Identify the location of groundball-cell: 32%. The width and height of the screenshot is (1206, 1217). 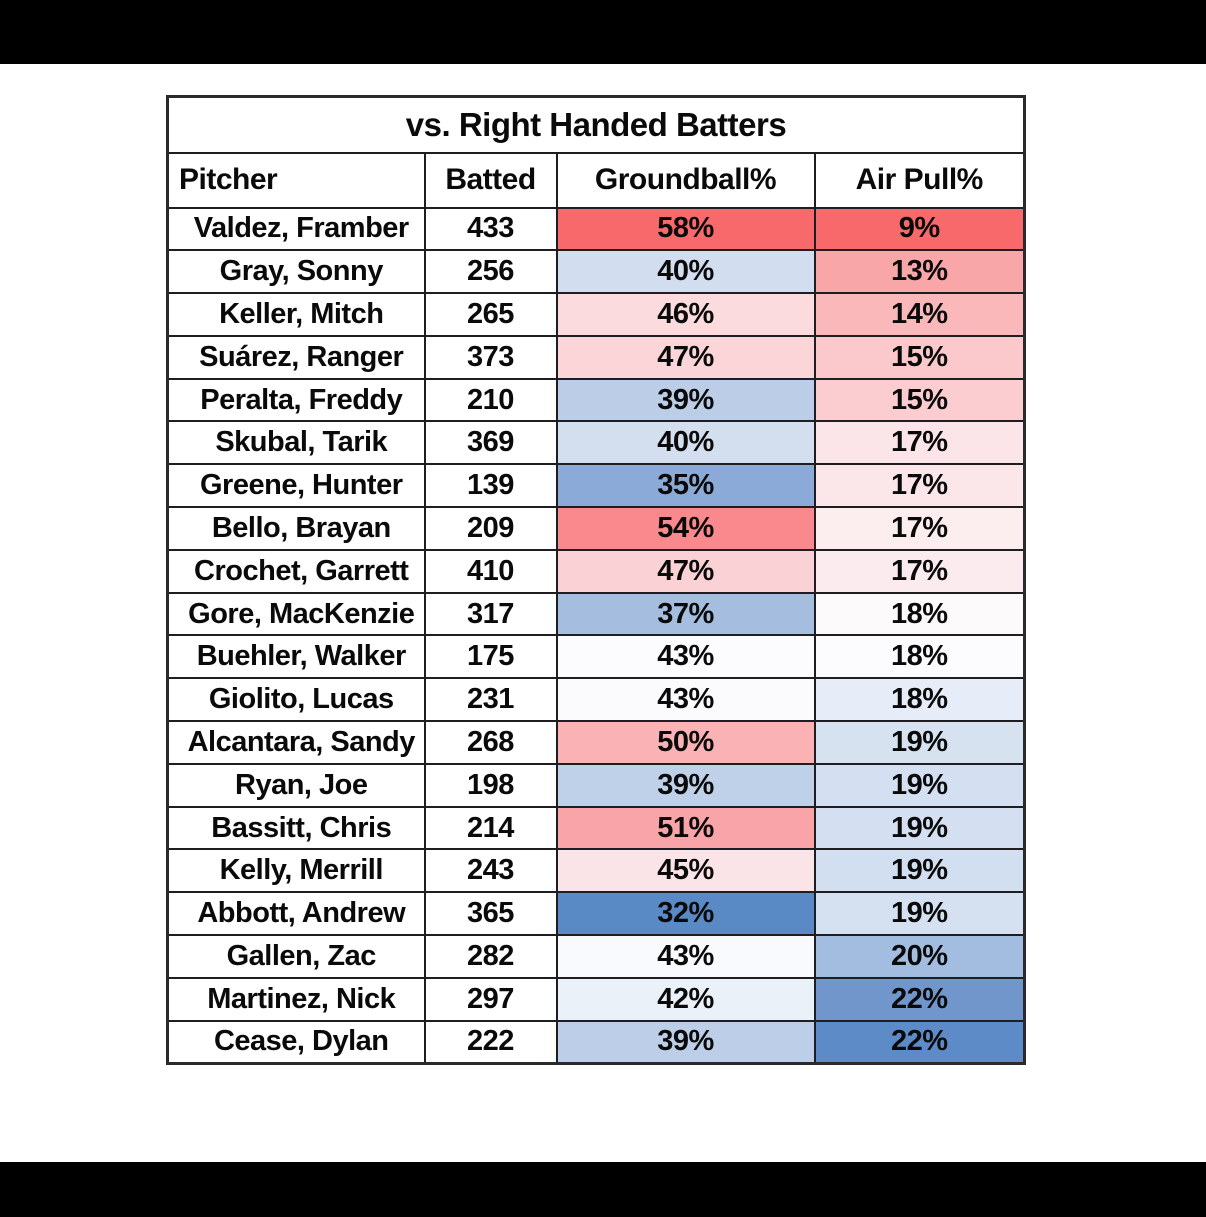
(685, 914).